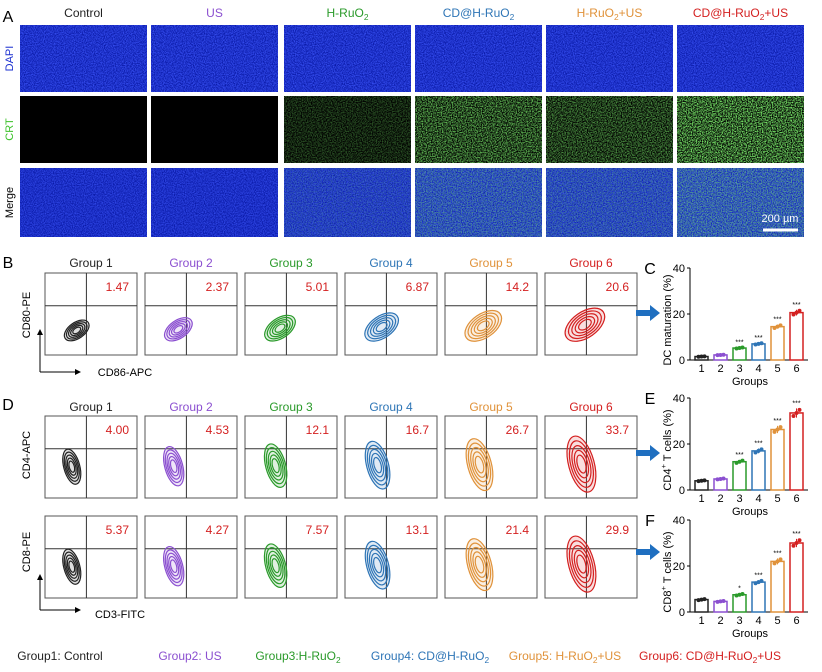 The height and width of the screenshot is (672, 822). What do you see at coordinates (518, 430) in the screenshot?
I see `quadrant-value: 26.7` at bounding box center [518, 430].